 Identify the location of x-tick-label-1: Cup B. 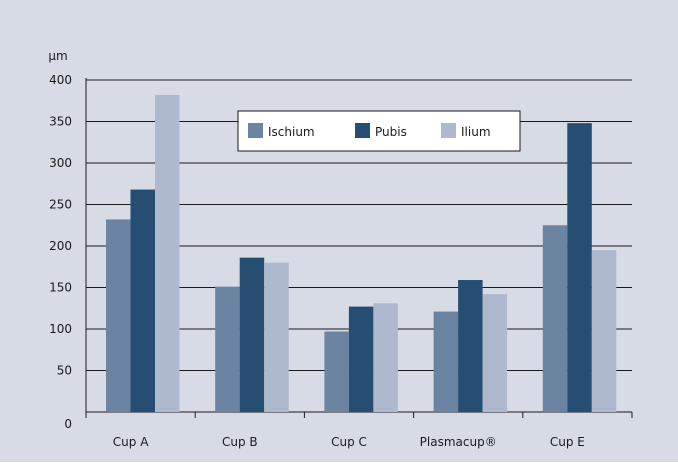
(240, 442).